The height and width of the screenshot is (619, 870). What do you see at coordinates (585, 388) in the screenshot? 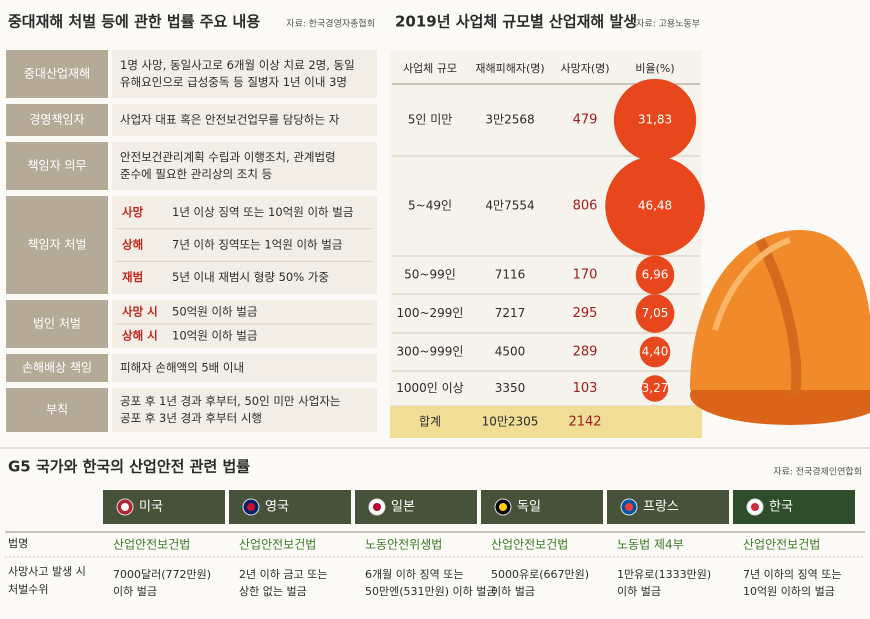
I see `deaths-cell: 103` at bounding box center [585, 388].